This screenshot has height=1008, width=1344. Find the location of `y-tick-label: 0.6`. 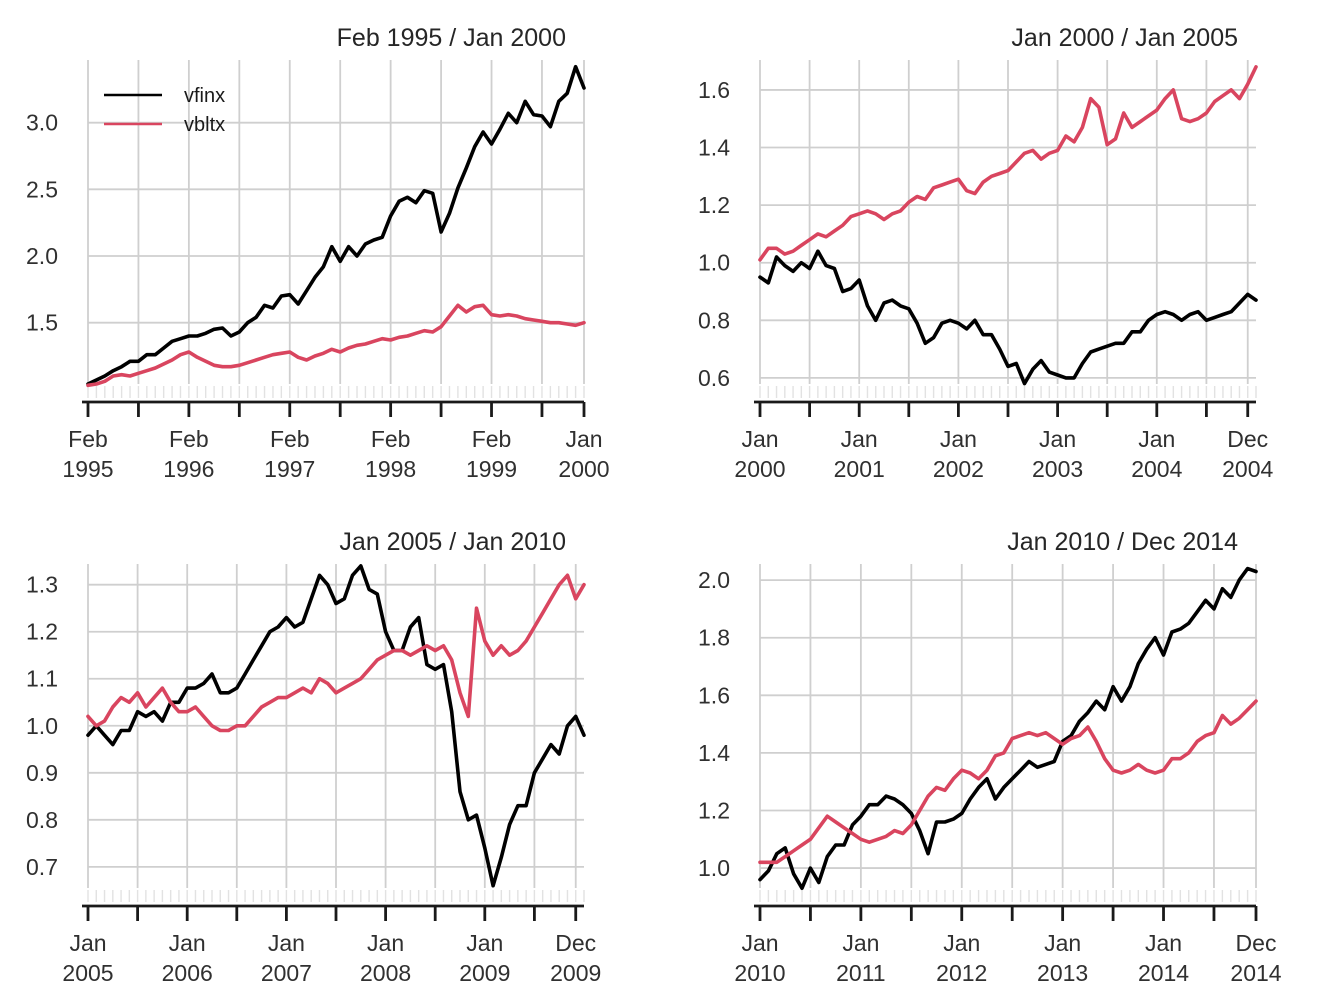

y-tick-label: 0.6 is located at coordinates (714, 378).